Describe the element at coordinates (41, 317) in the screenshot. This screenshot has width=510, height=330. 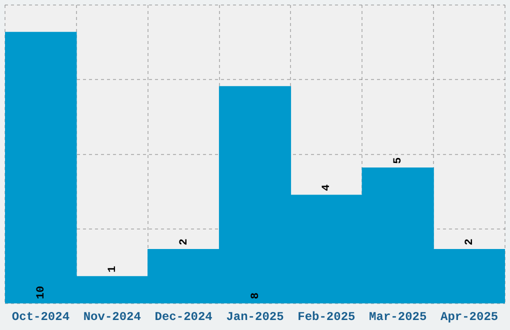
I see `x-tick-label: Oct-2024` at that location.